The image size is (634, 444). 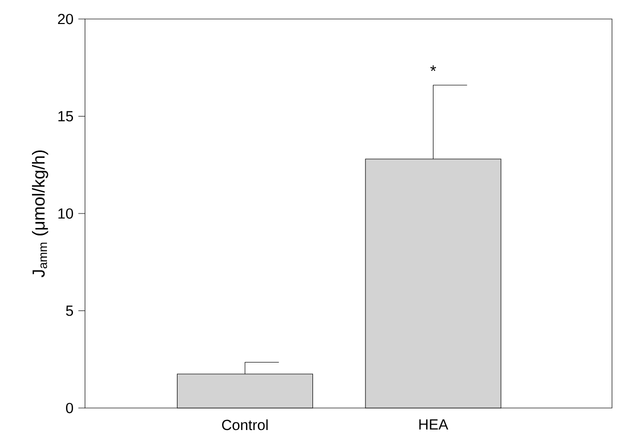 What do you see at coordinates (69, 311) in the screenshot?
I see `y-tick-label: 5` at bounding box center [69, 311].